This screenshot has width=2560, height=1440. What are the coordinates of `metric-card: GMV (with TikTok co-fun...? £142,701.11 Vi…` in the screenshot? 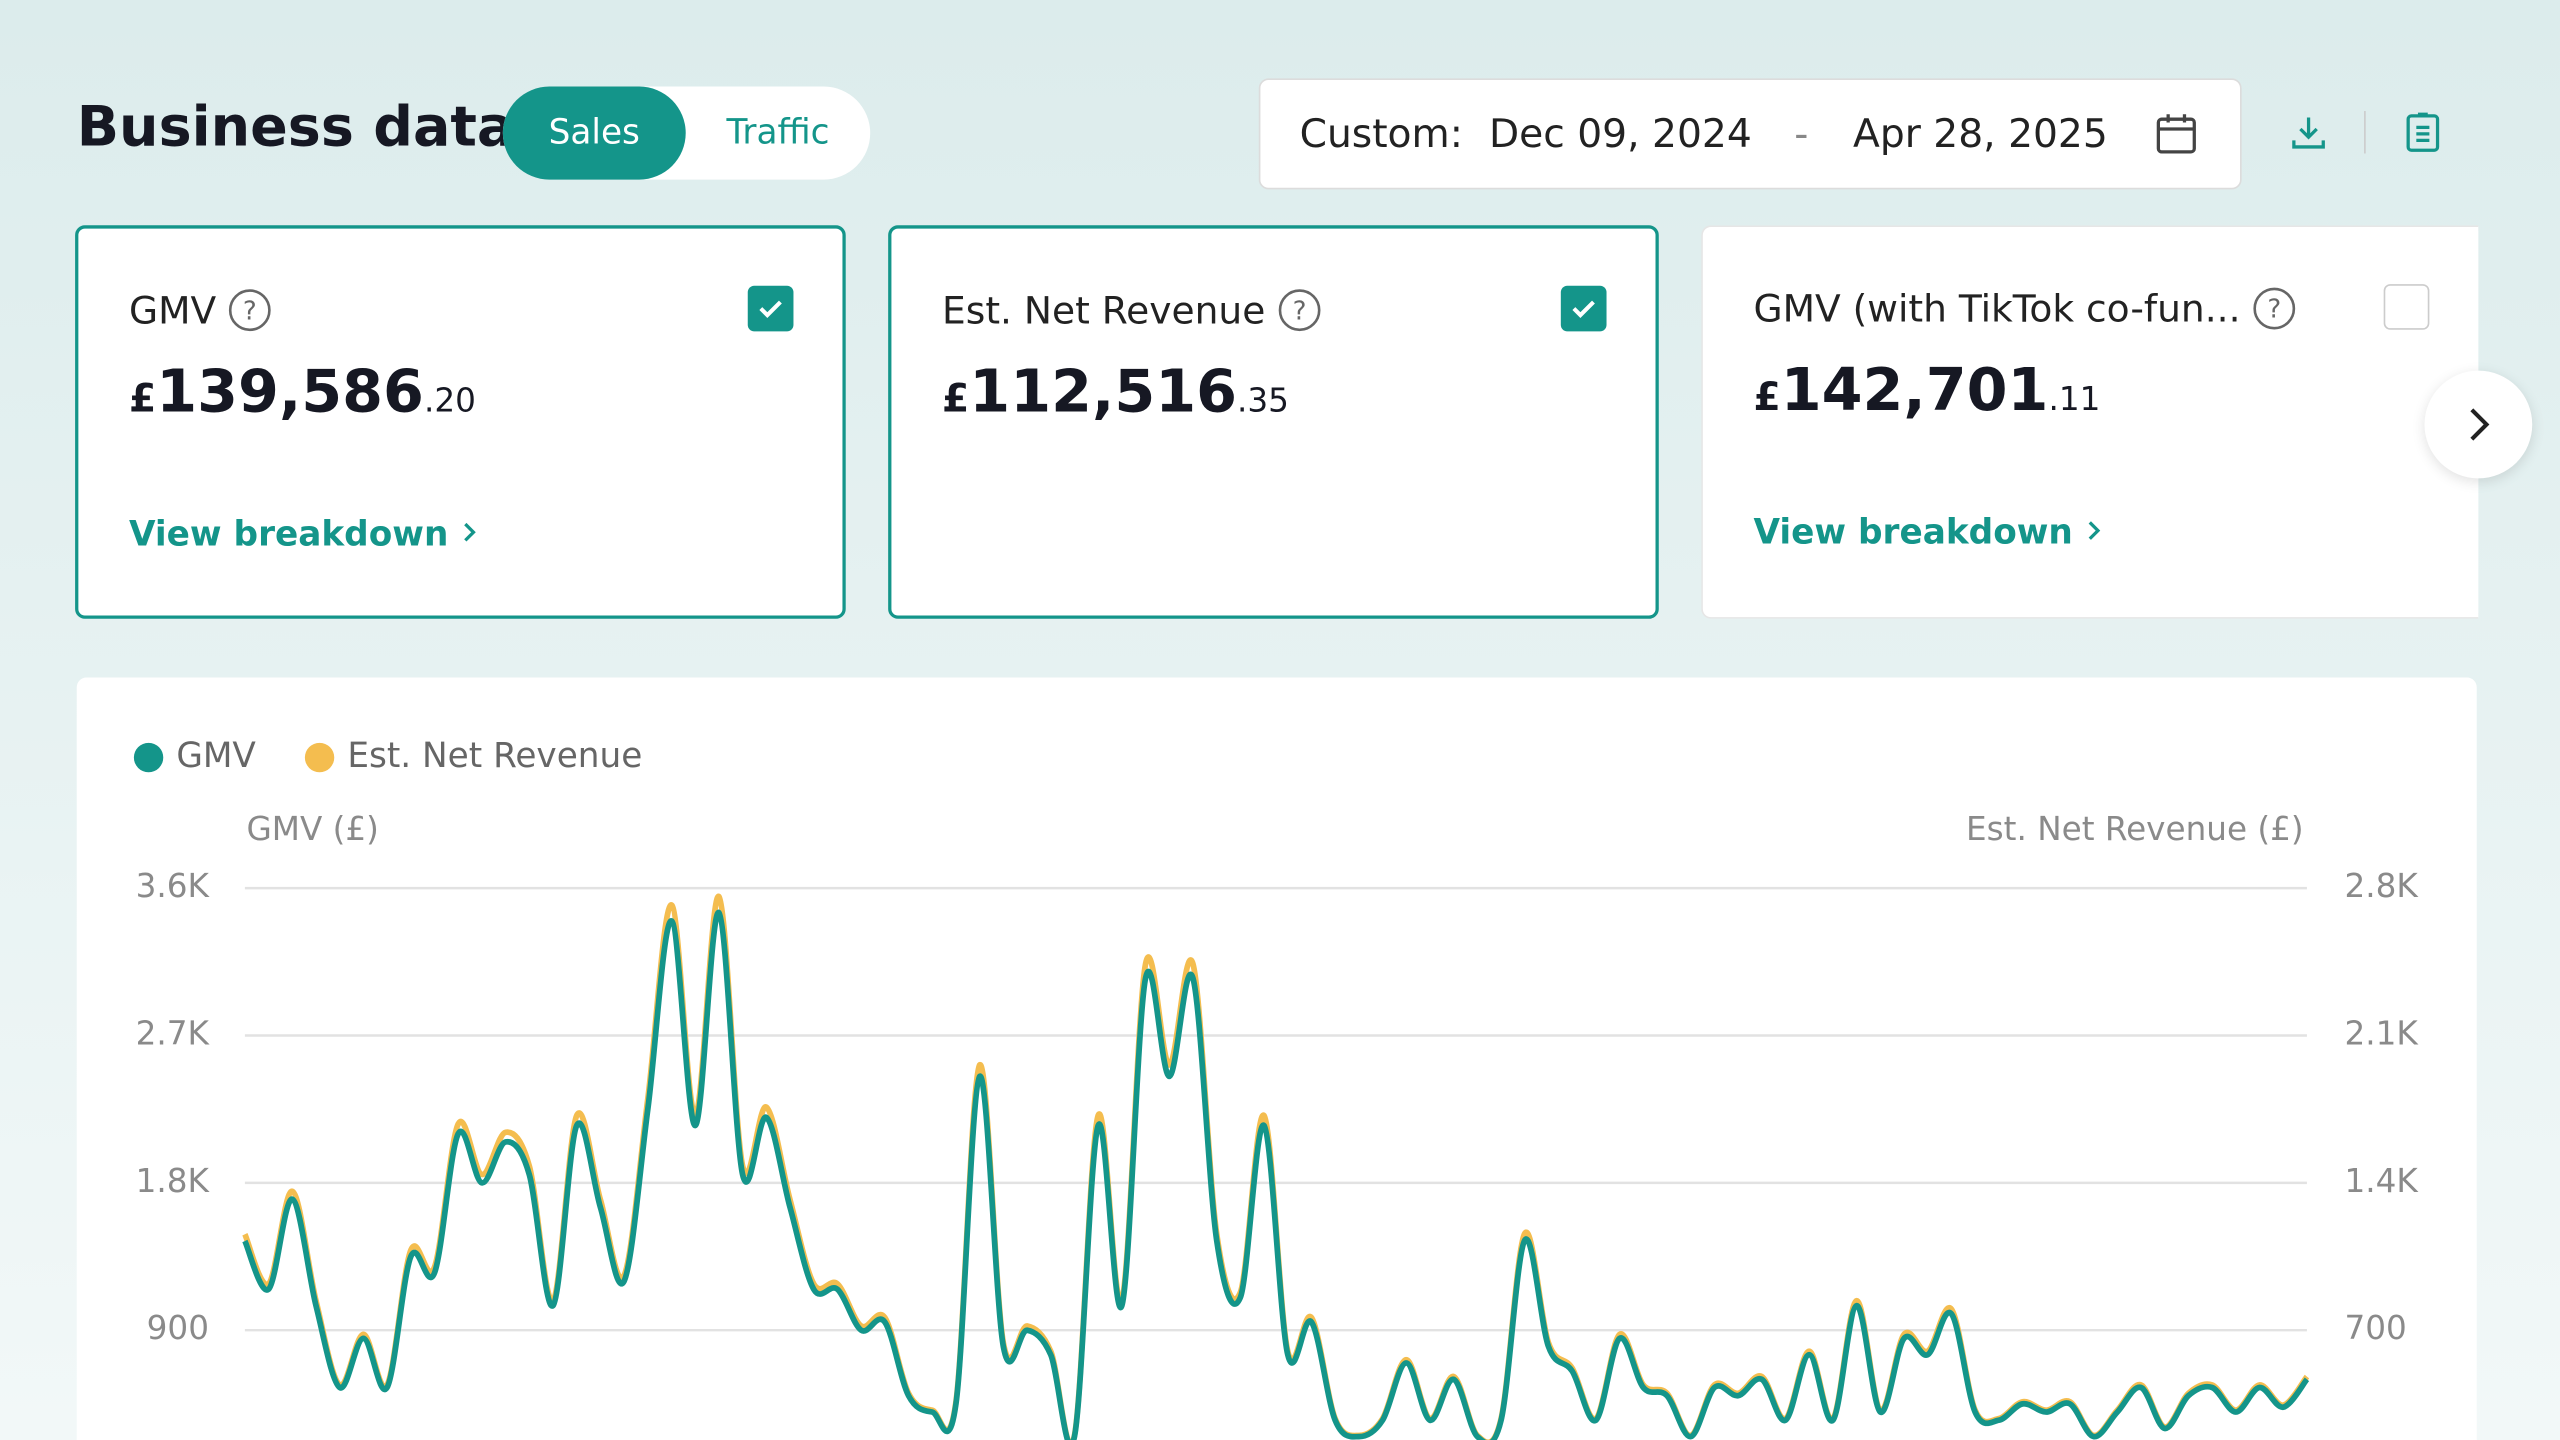 It's located at (2090, 422).